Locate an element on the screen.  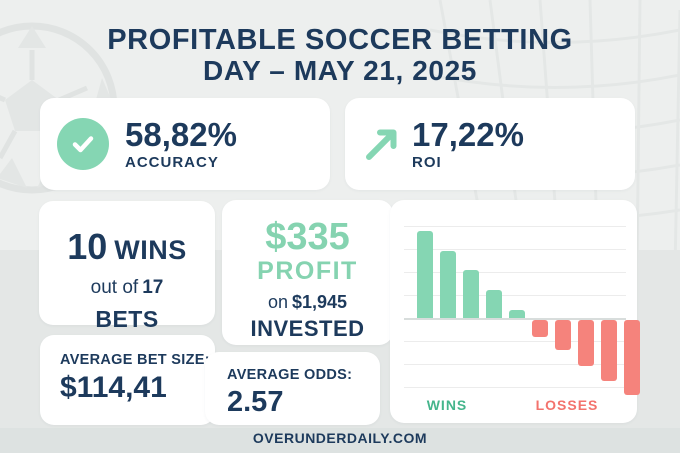
wins-count-line: 10 WINS is located at coordinates (127, 247).